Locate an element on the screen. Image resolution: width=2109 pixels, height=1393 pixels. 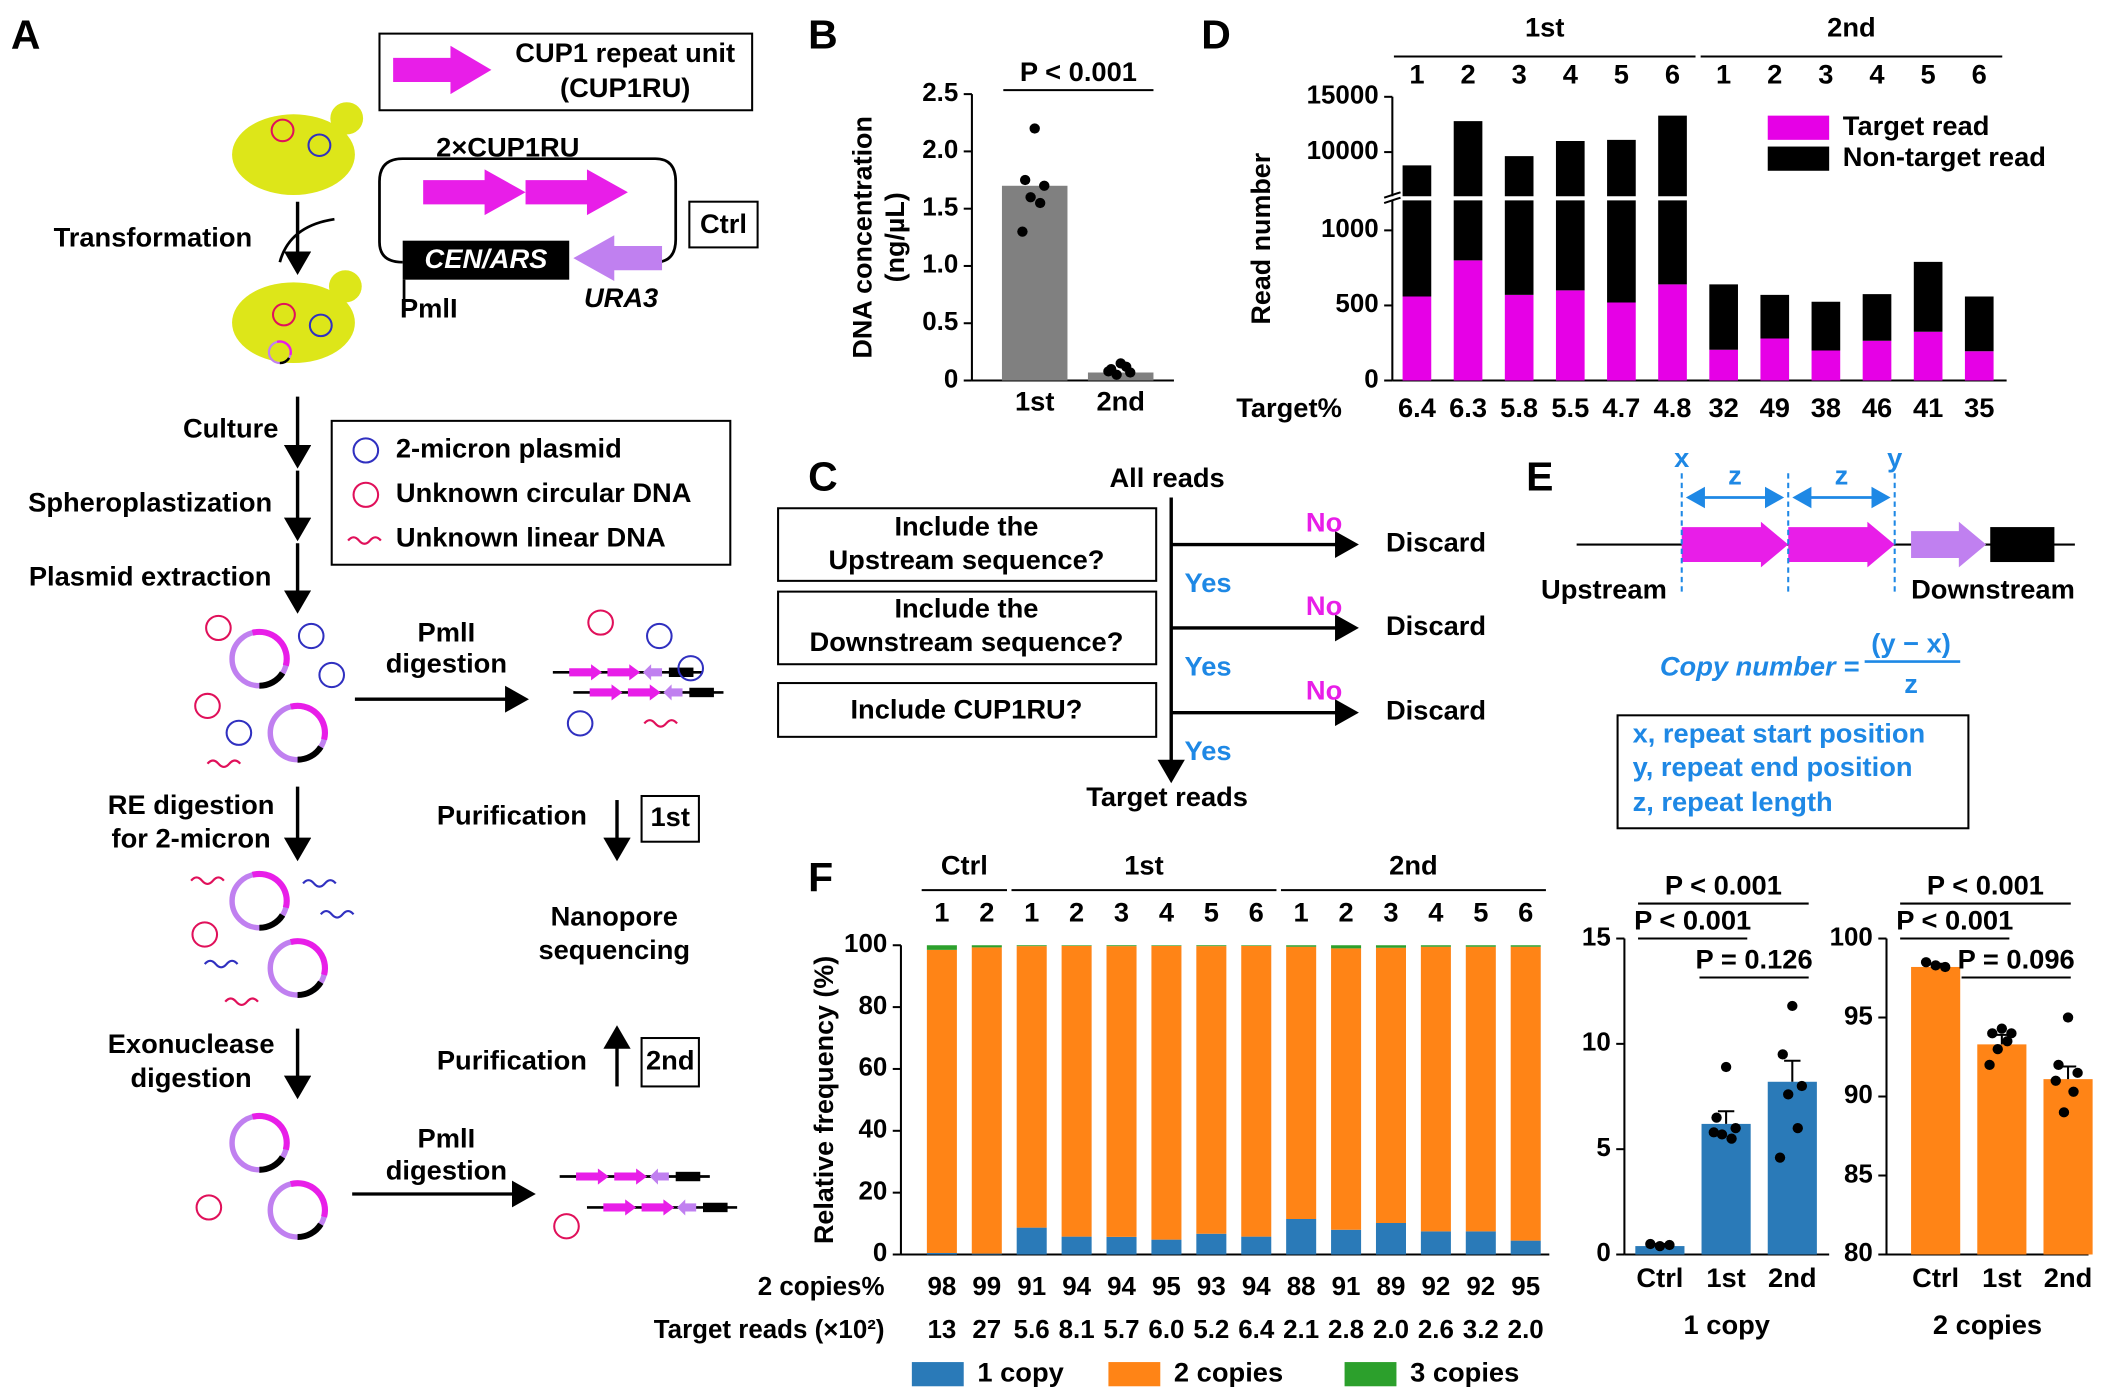
panel-label: A is located at coordinates (26, 35).